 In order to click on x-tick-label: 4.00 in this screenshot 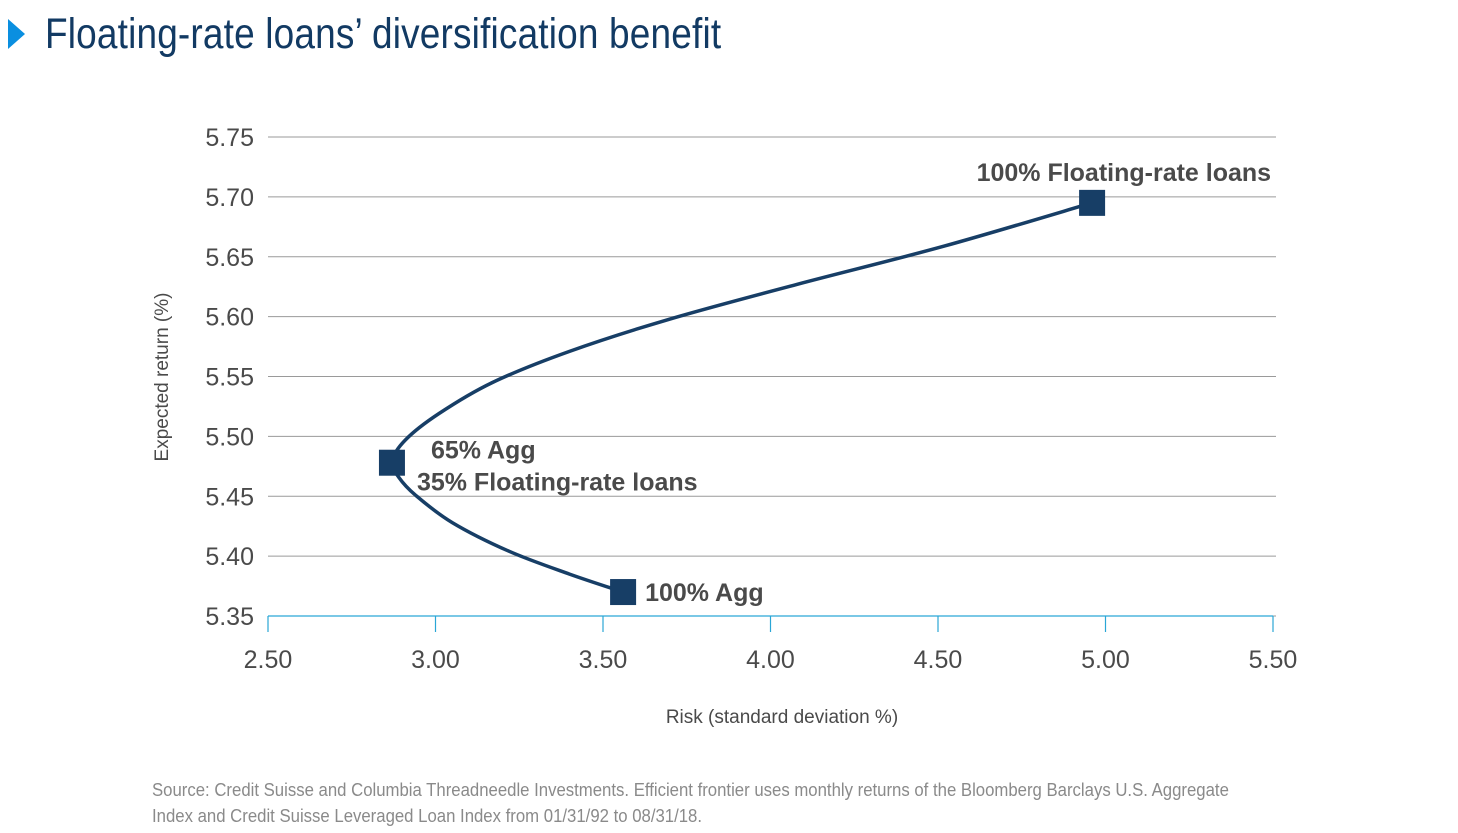, I will do `click(770, 660)`.